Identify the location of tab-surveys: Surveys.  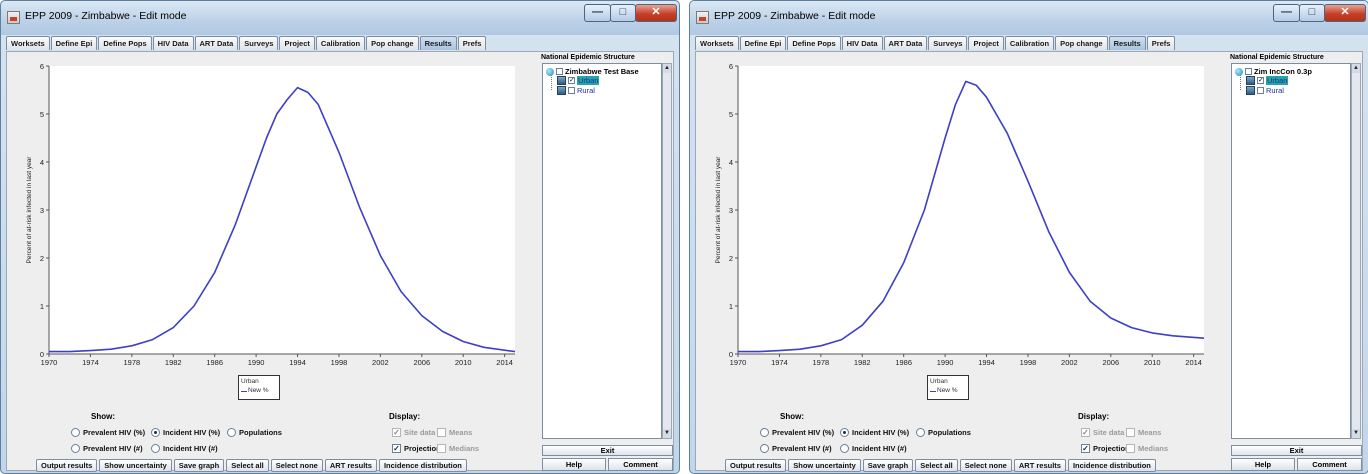
(948, 43).